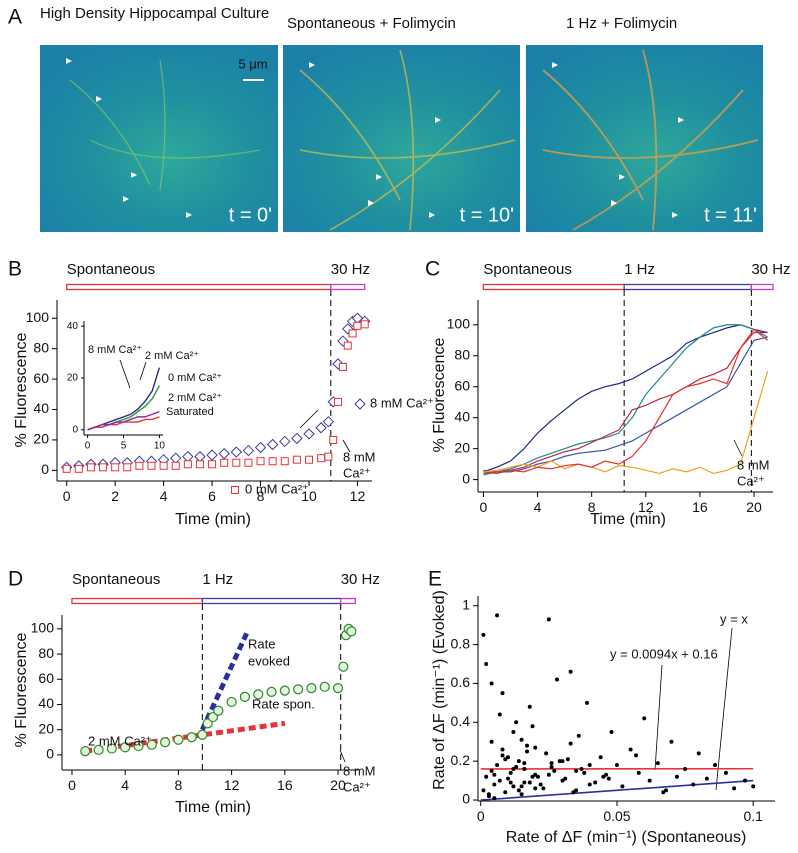 The image size is (798, 853). I want to click on image-title: Spontaneous + Folimycin, so click(371, 23).